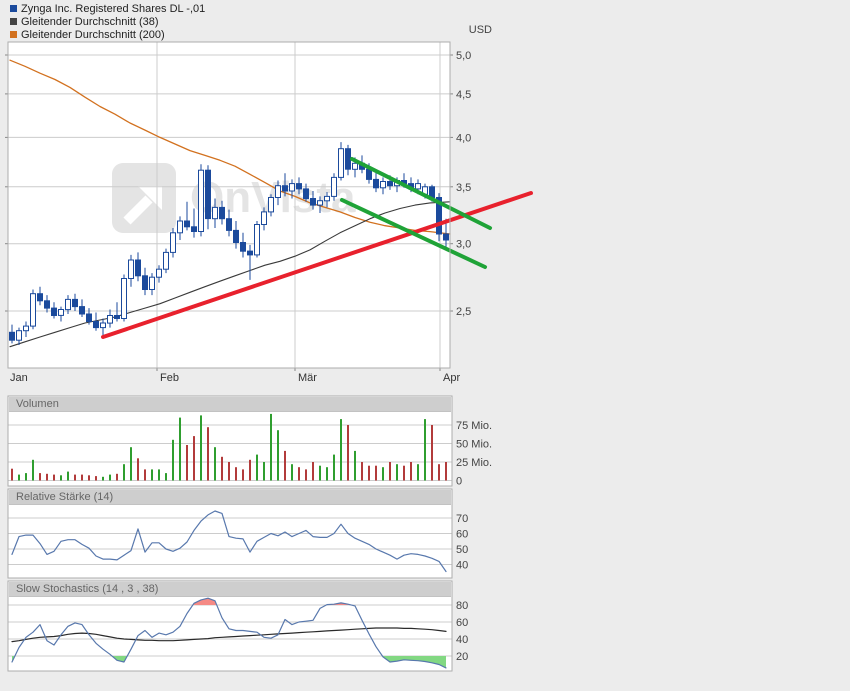  I want to click on stoch-oversold-fill, so click(229, 662).